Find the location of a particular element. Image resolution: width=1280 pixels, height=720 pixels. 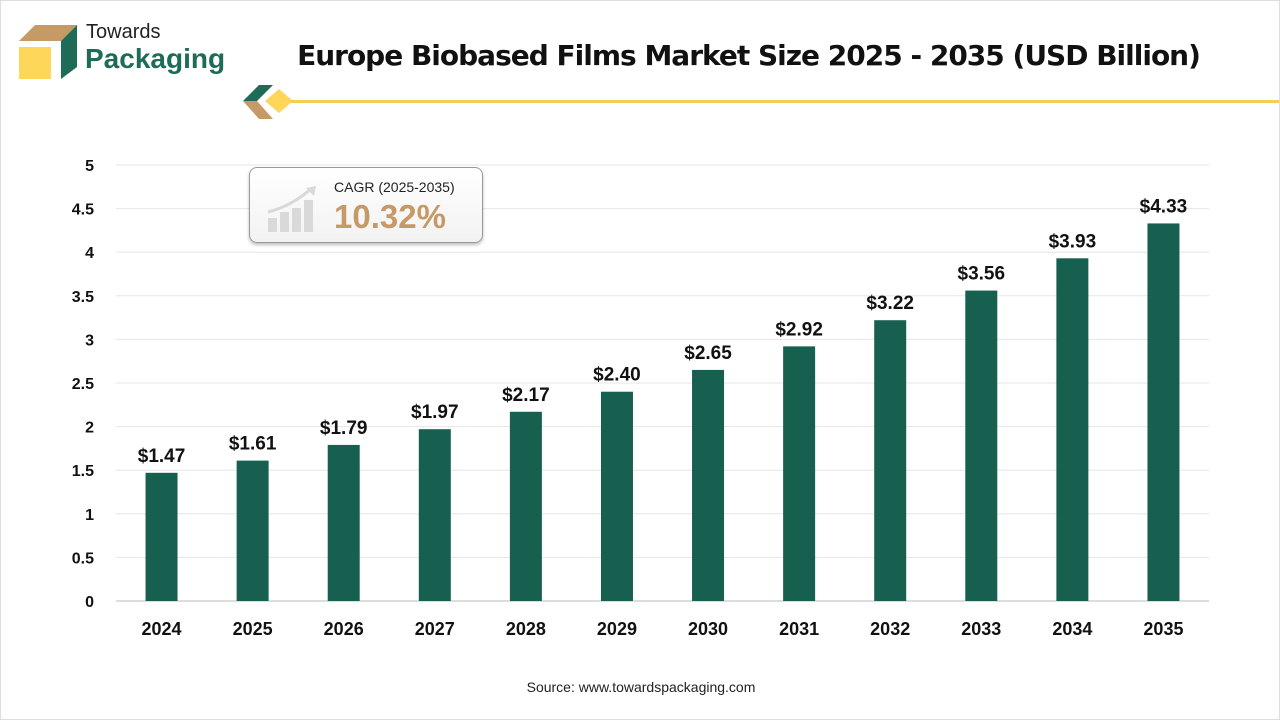

y-tick-label: 3 is located at coordinates (89, 340).